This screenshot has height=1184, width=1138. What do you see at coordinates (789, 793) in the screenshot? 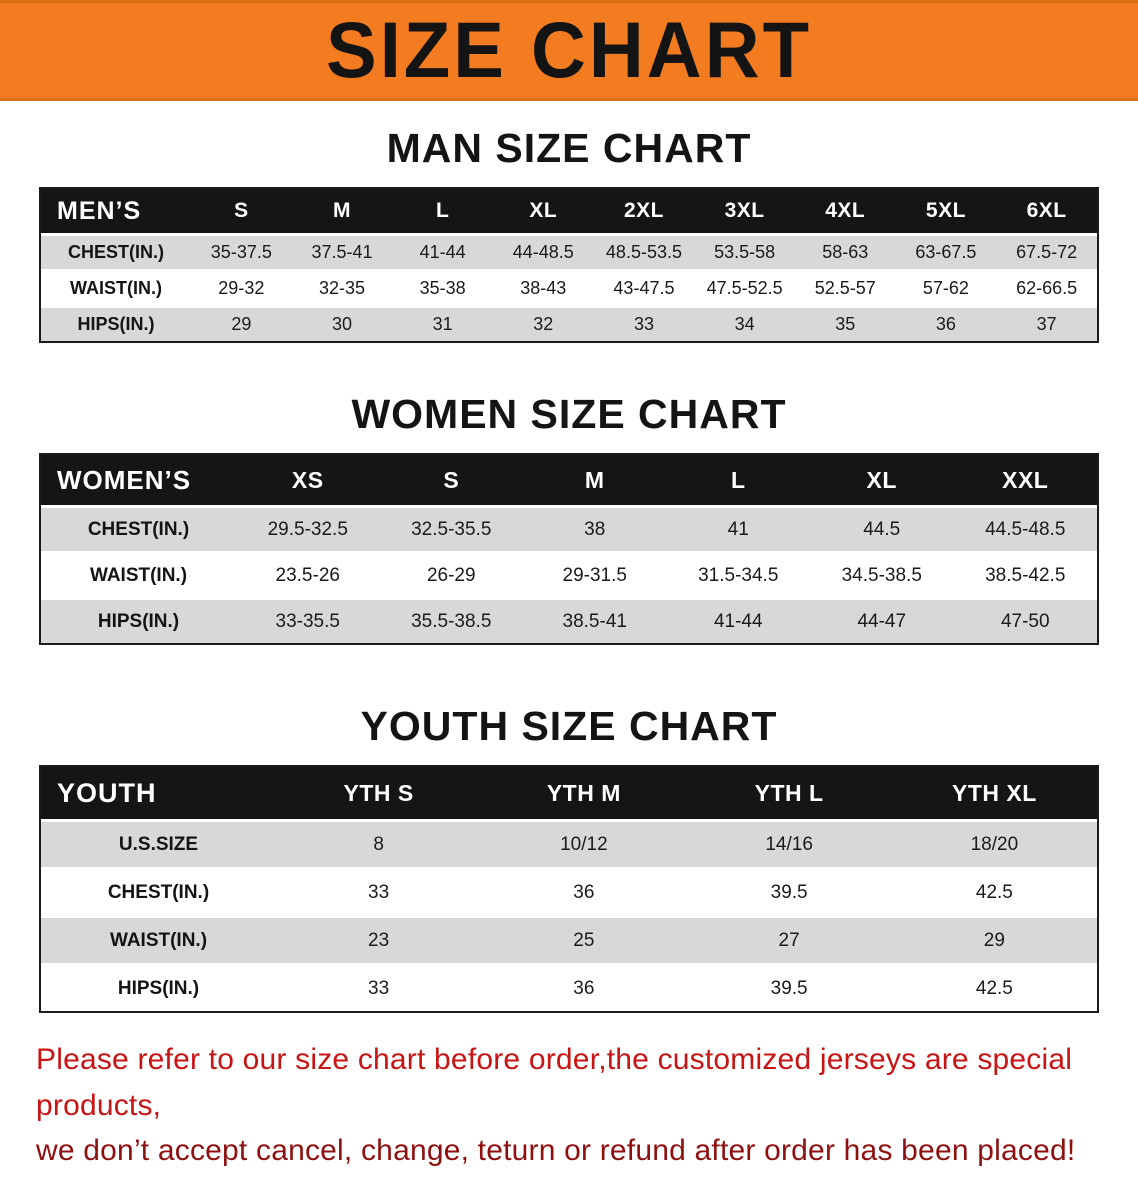
I see `size-header-cell: YTH L` at bounding box center [789, 793].